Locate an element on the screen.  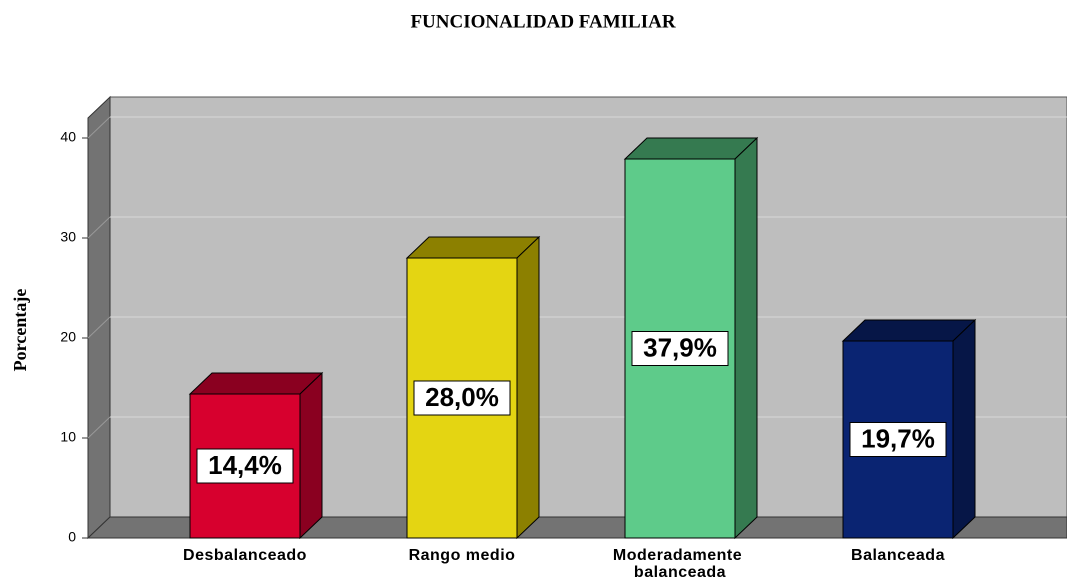
value-label: 37,9% is located at coordinates (680, 347).